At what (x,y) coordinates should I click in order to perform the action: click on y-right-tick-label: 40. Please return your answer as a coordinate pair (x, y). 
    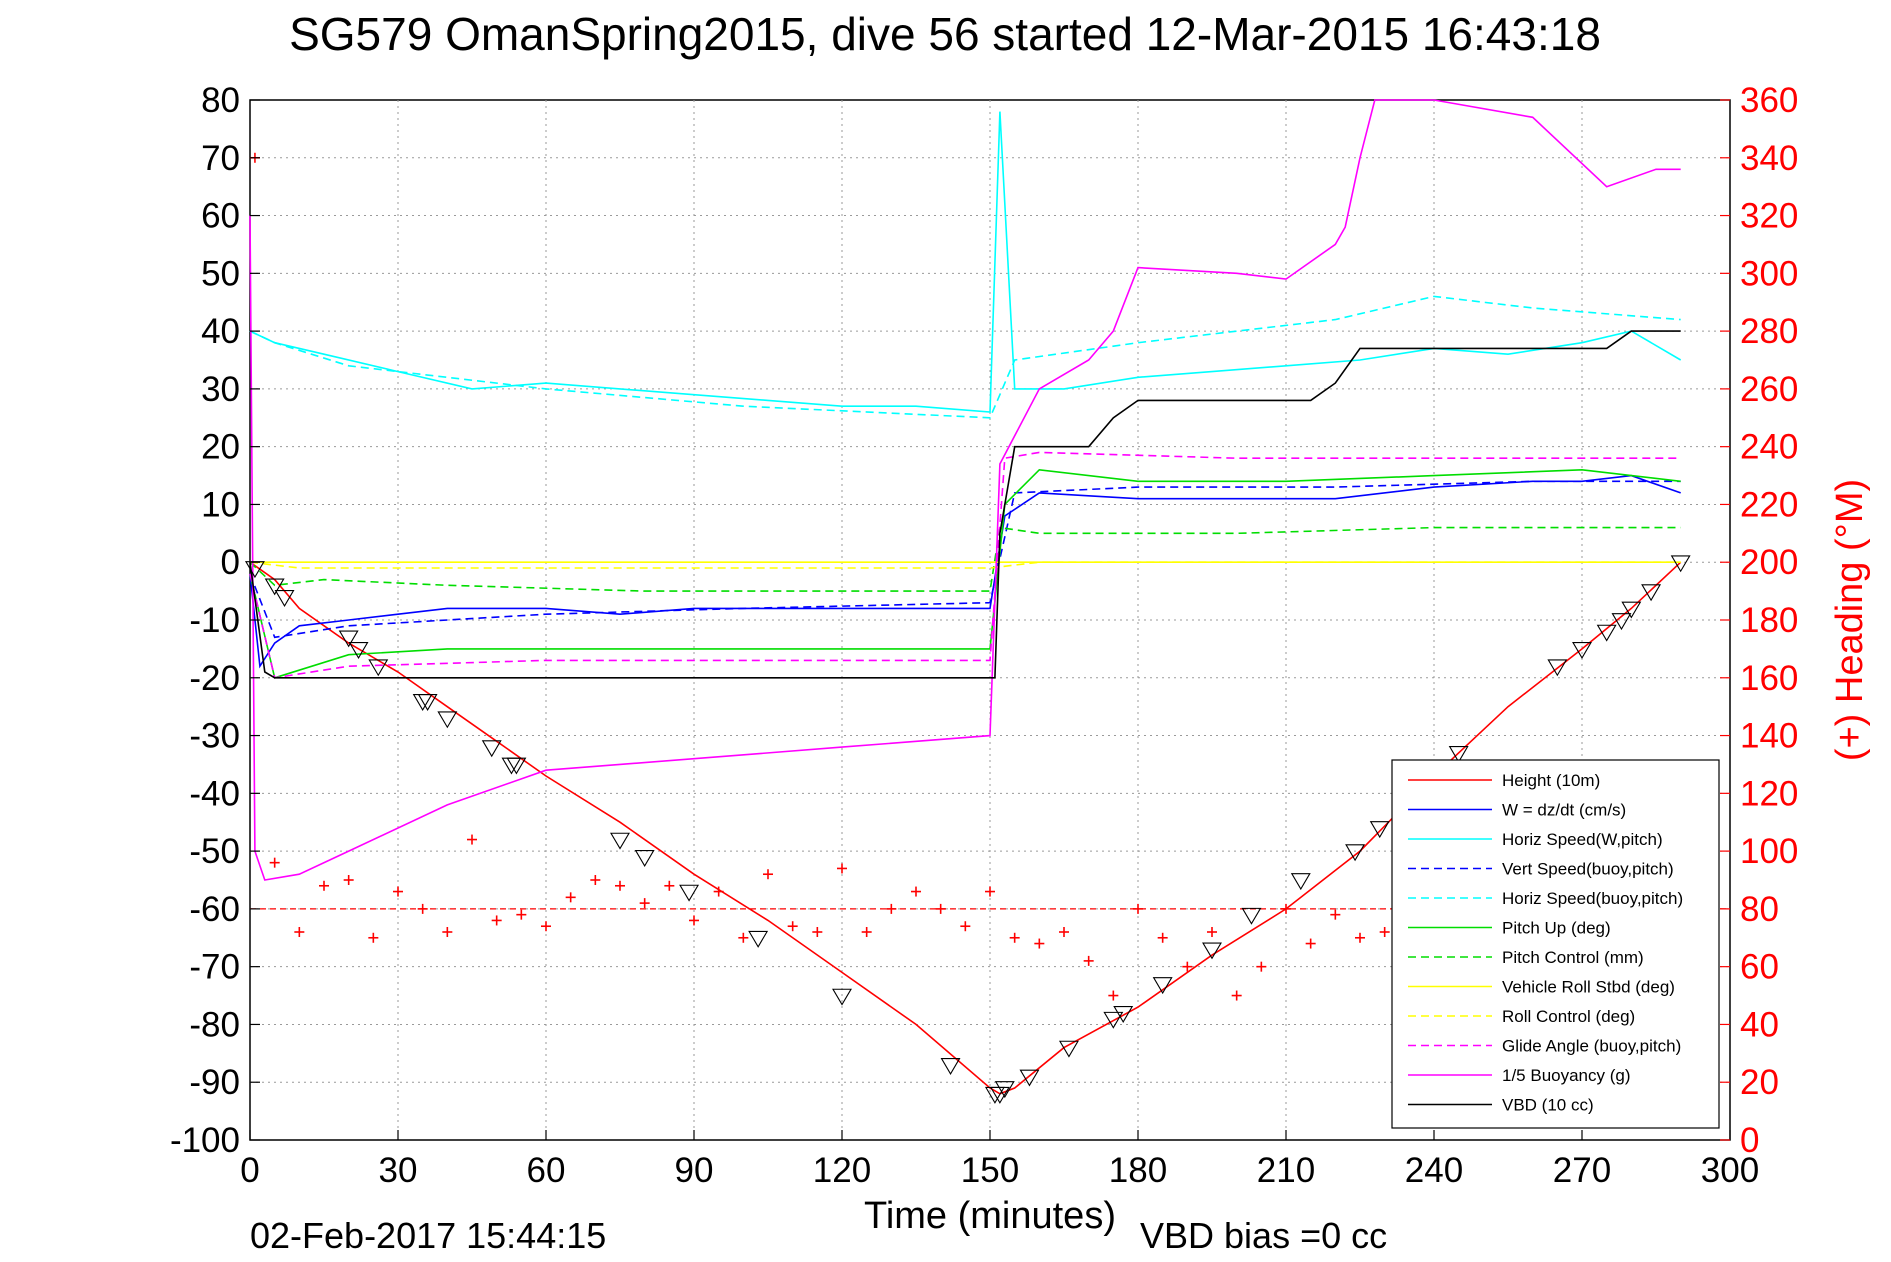
    Looking at the image, I should click on (1759, 1024).